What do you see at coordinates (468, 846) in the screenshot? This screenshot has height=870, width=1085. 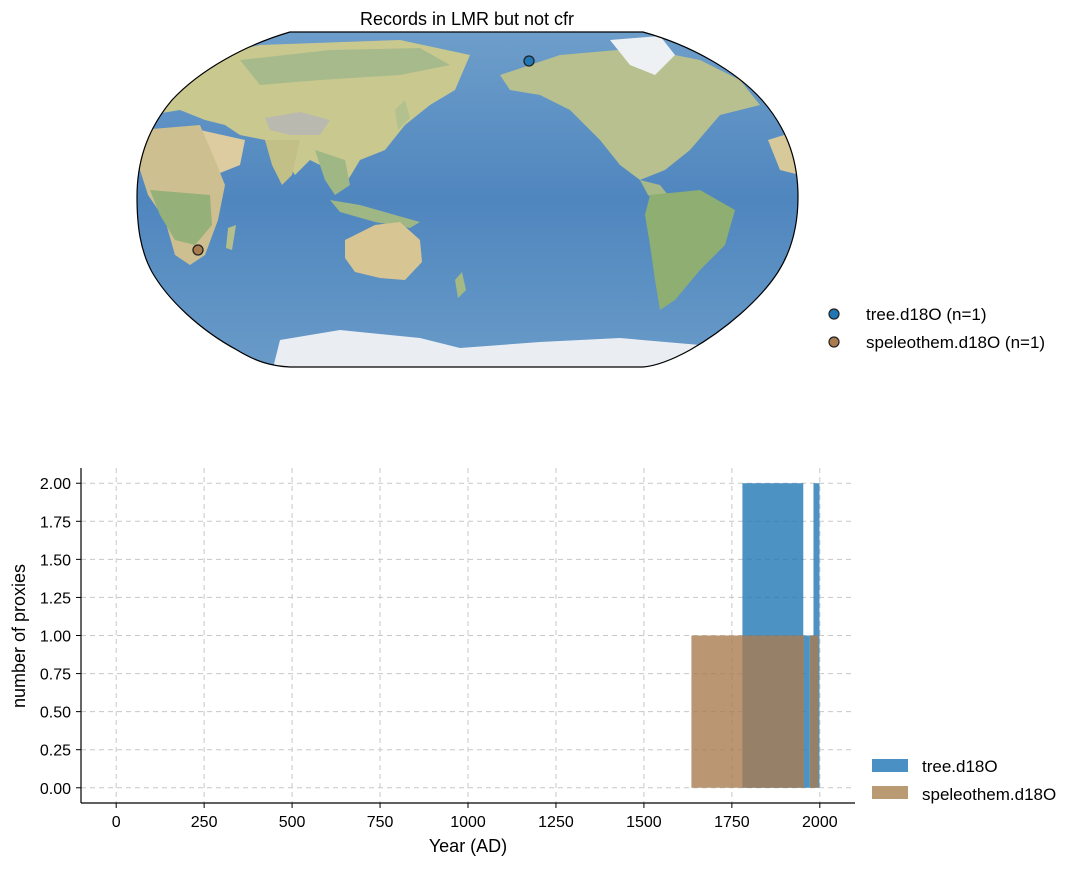 I see `x-axis-label: Year (AD)` at bounding box center [468, 846].